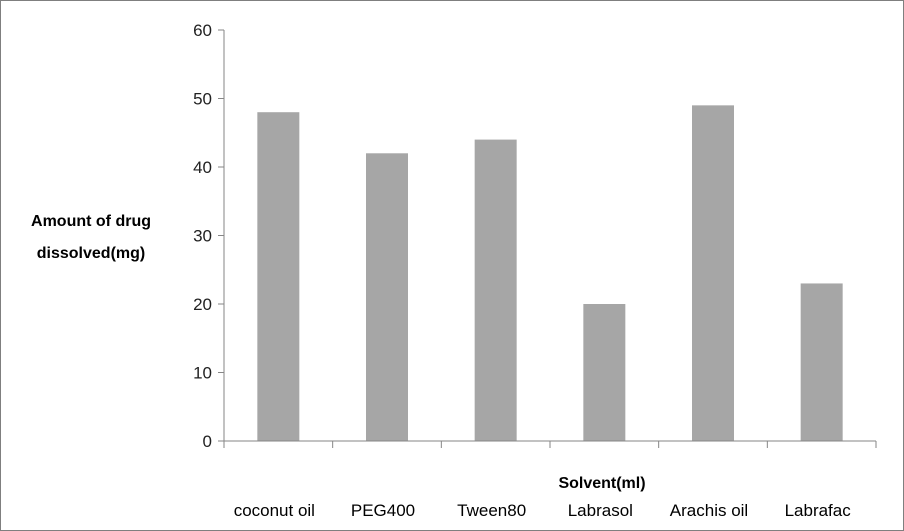 Image resolution: width=904 pixels, height=531 pixels. What do you see at coordinates (202, 304) in the screenshot?
I see `y-tick-label: 20` at bounding box center [202, 304].